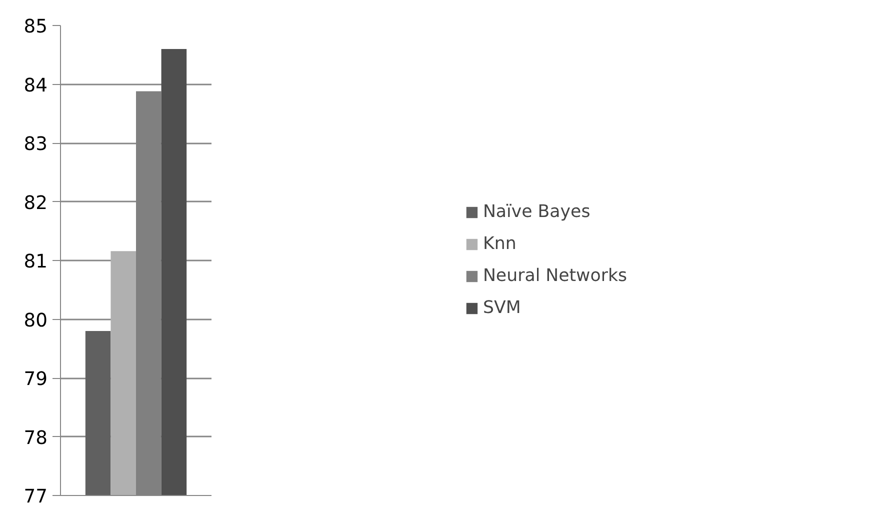  I want to click on y-tick-label: 82, so click(36, 203).